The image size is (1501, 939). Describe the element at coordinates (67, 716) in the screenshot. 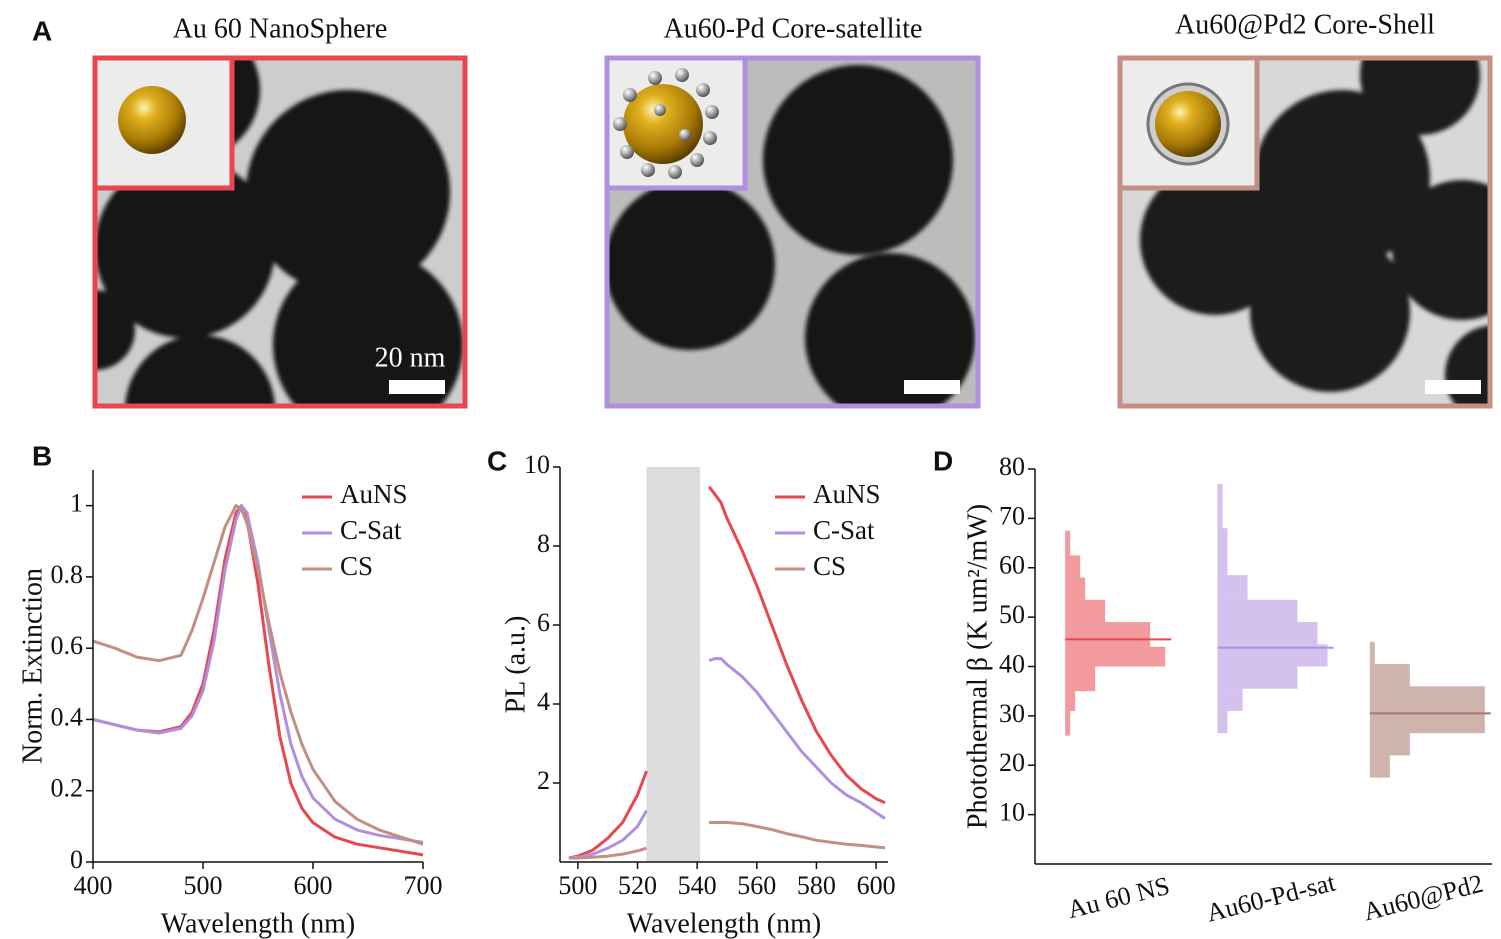

I see `y-tick-label: 0.4` at that location.